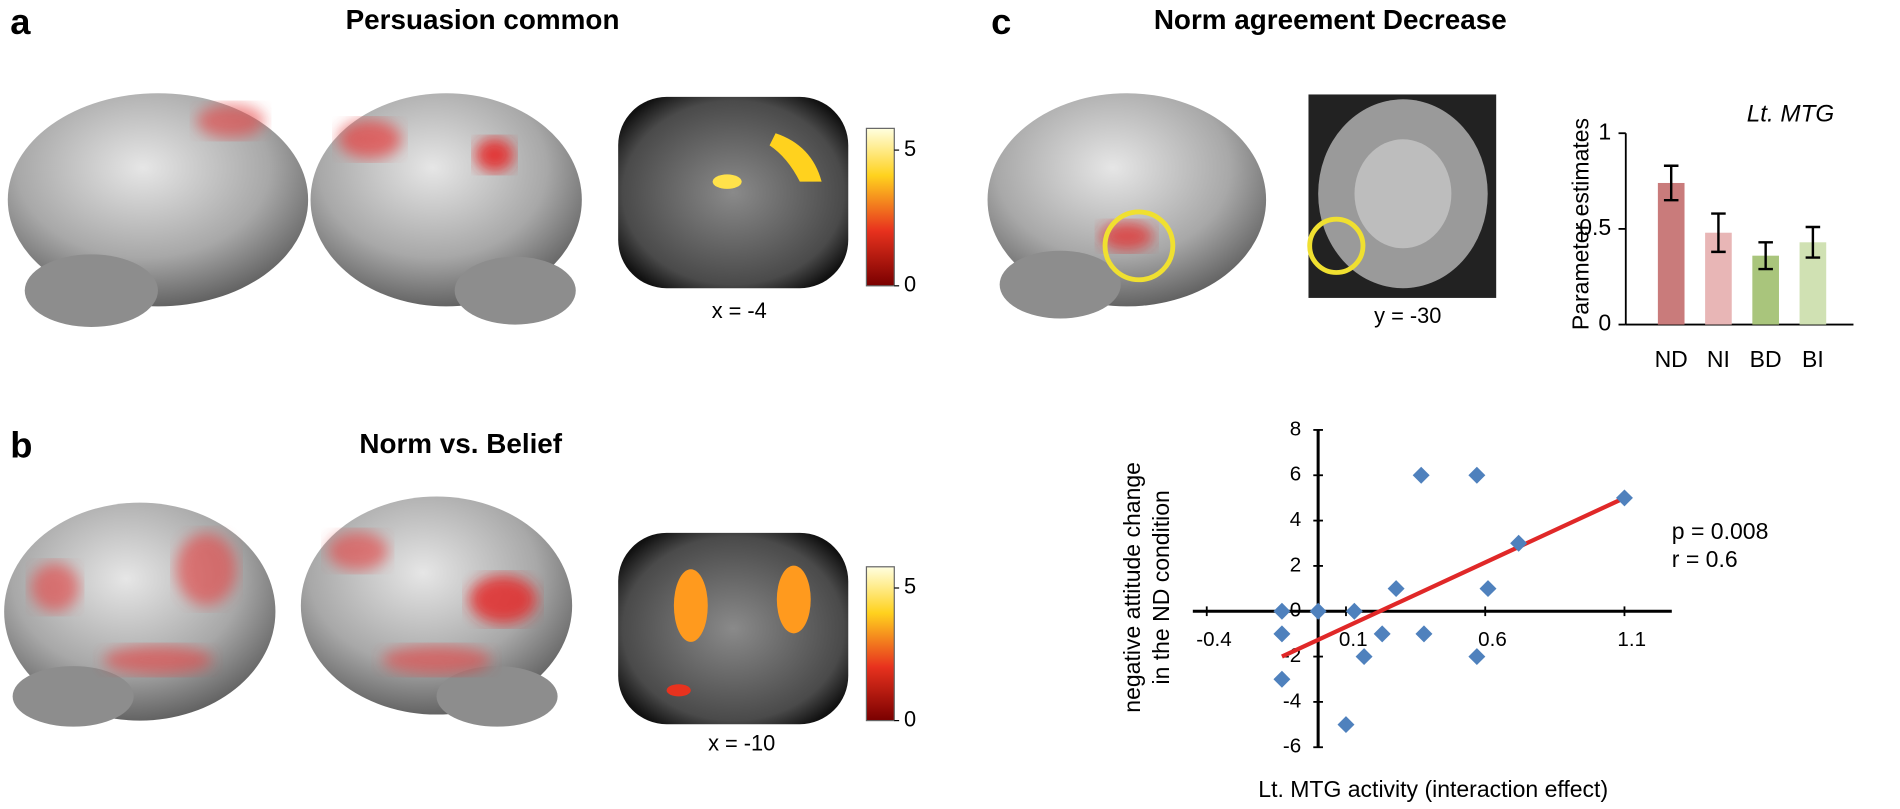  I want to click on y-tick-label: 8, so click(1295, 428).